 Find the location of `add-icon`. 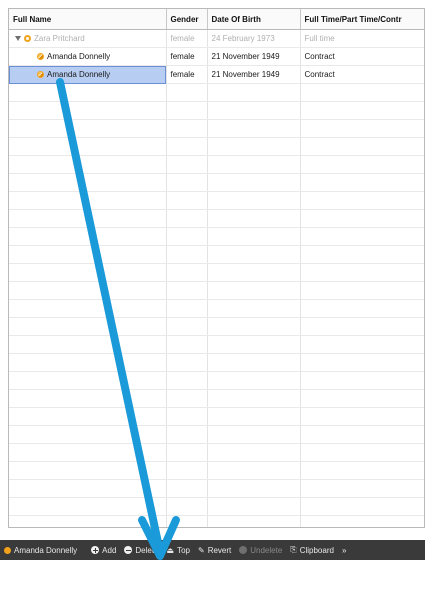

add-icon is located at coordinates (95, 550).